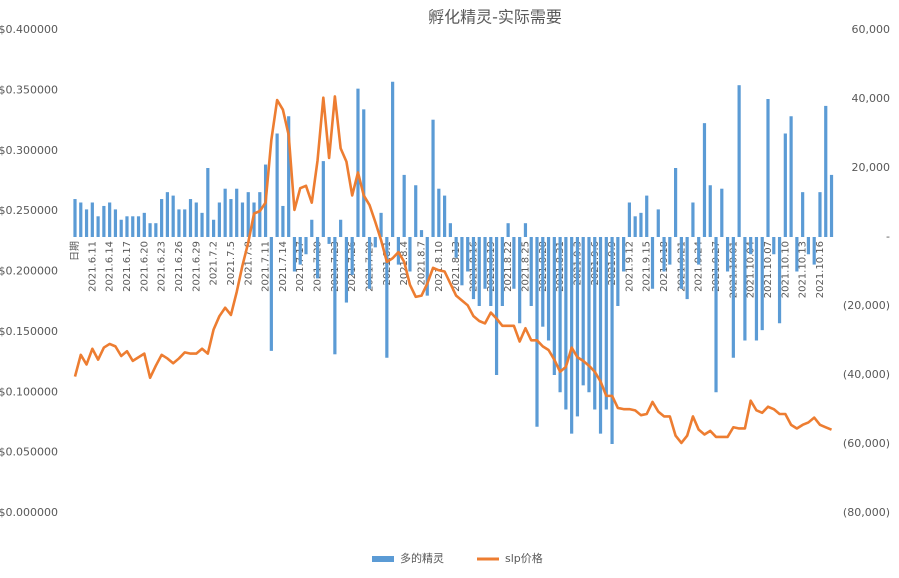 This screenshot has width=899, height=578. Describe the element at coordinates (751, 269) in the screenshot. I see `x-tick-label: 2021.10.04` at that location.